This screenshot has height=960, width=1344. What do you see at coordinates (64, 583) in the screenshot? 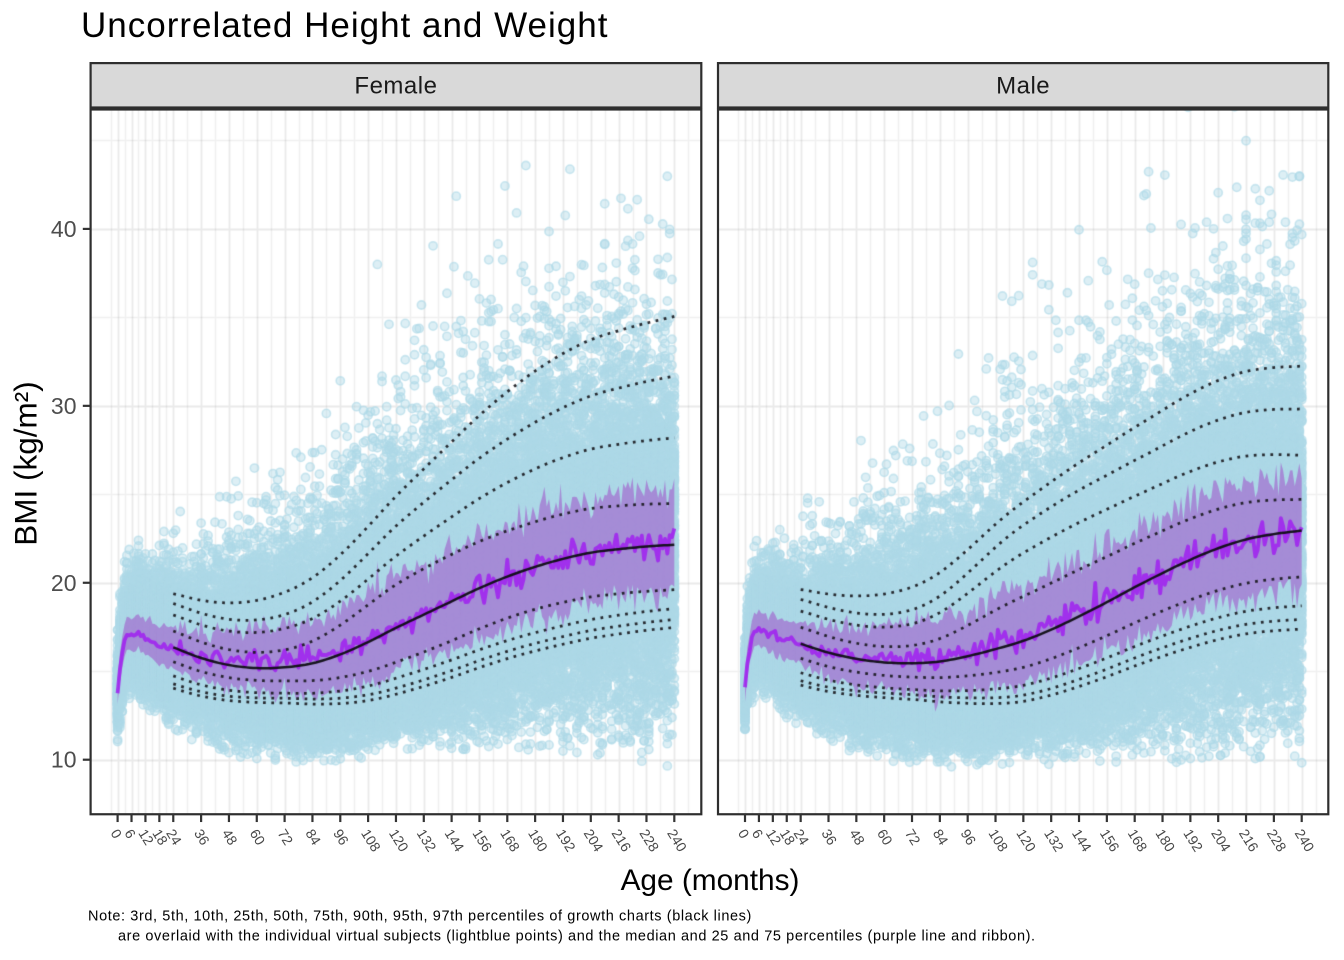
I see `svg-text: 20` at bounding box center [64, 583].